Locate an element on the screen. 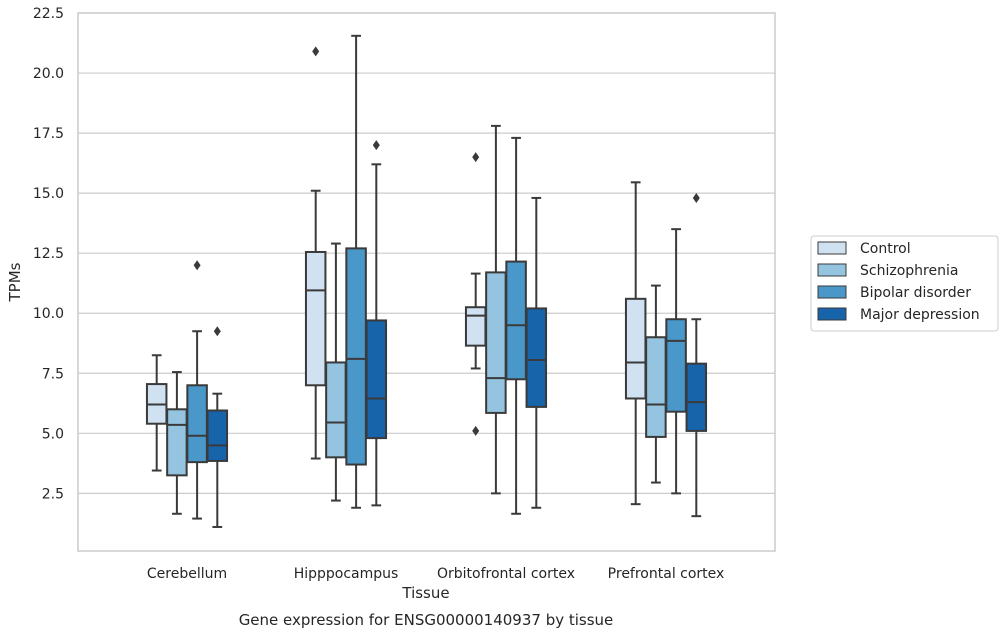 The height and width of the screenshot is (638, 1007). y-tick-label: 17.5 is located at coordinates (48, 134).